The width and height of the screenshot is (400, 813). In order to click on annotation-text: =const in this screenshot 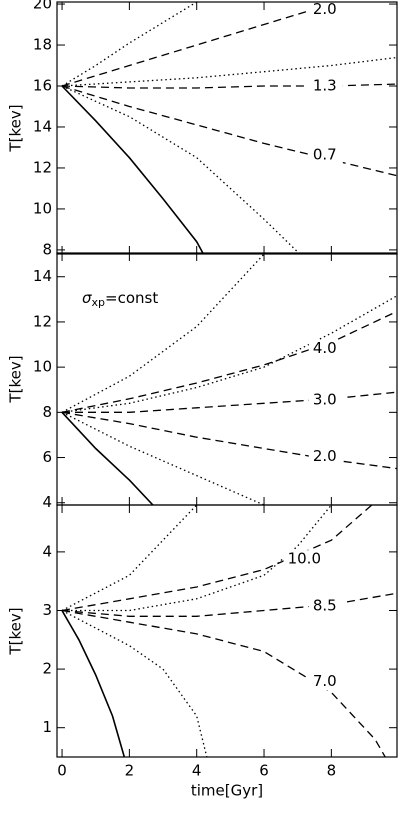, I will do `click(131, 298)`.